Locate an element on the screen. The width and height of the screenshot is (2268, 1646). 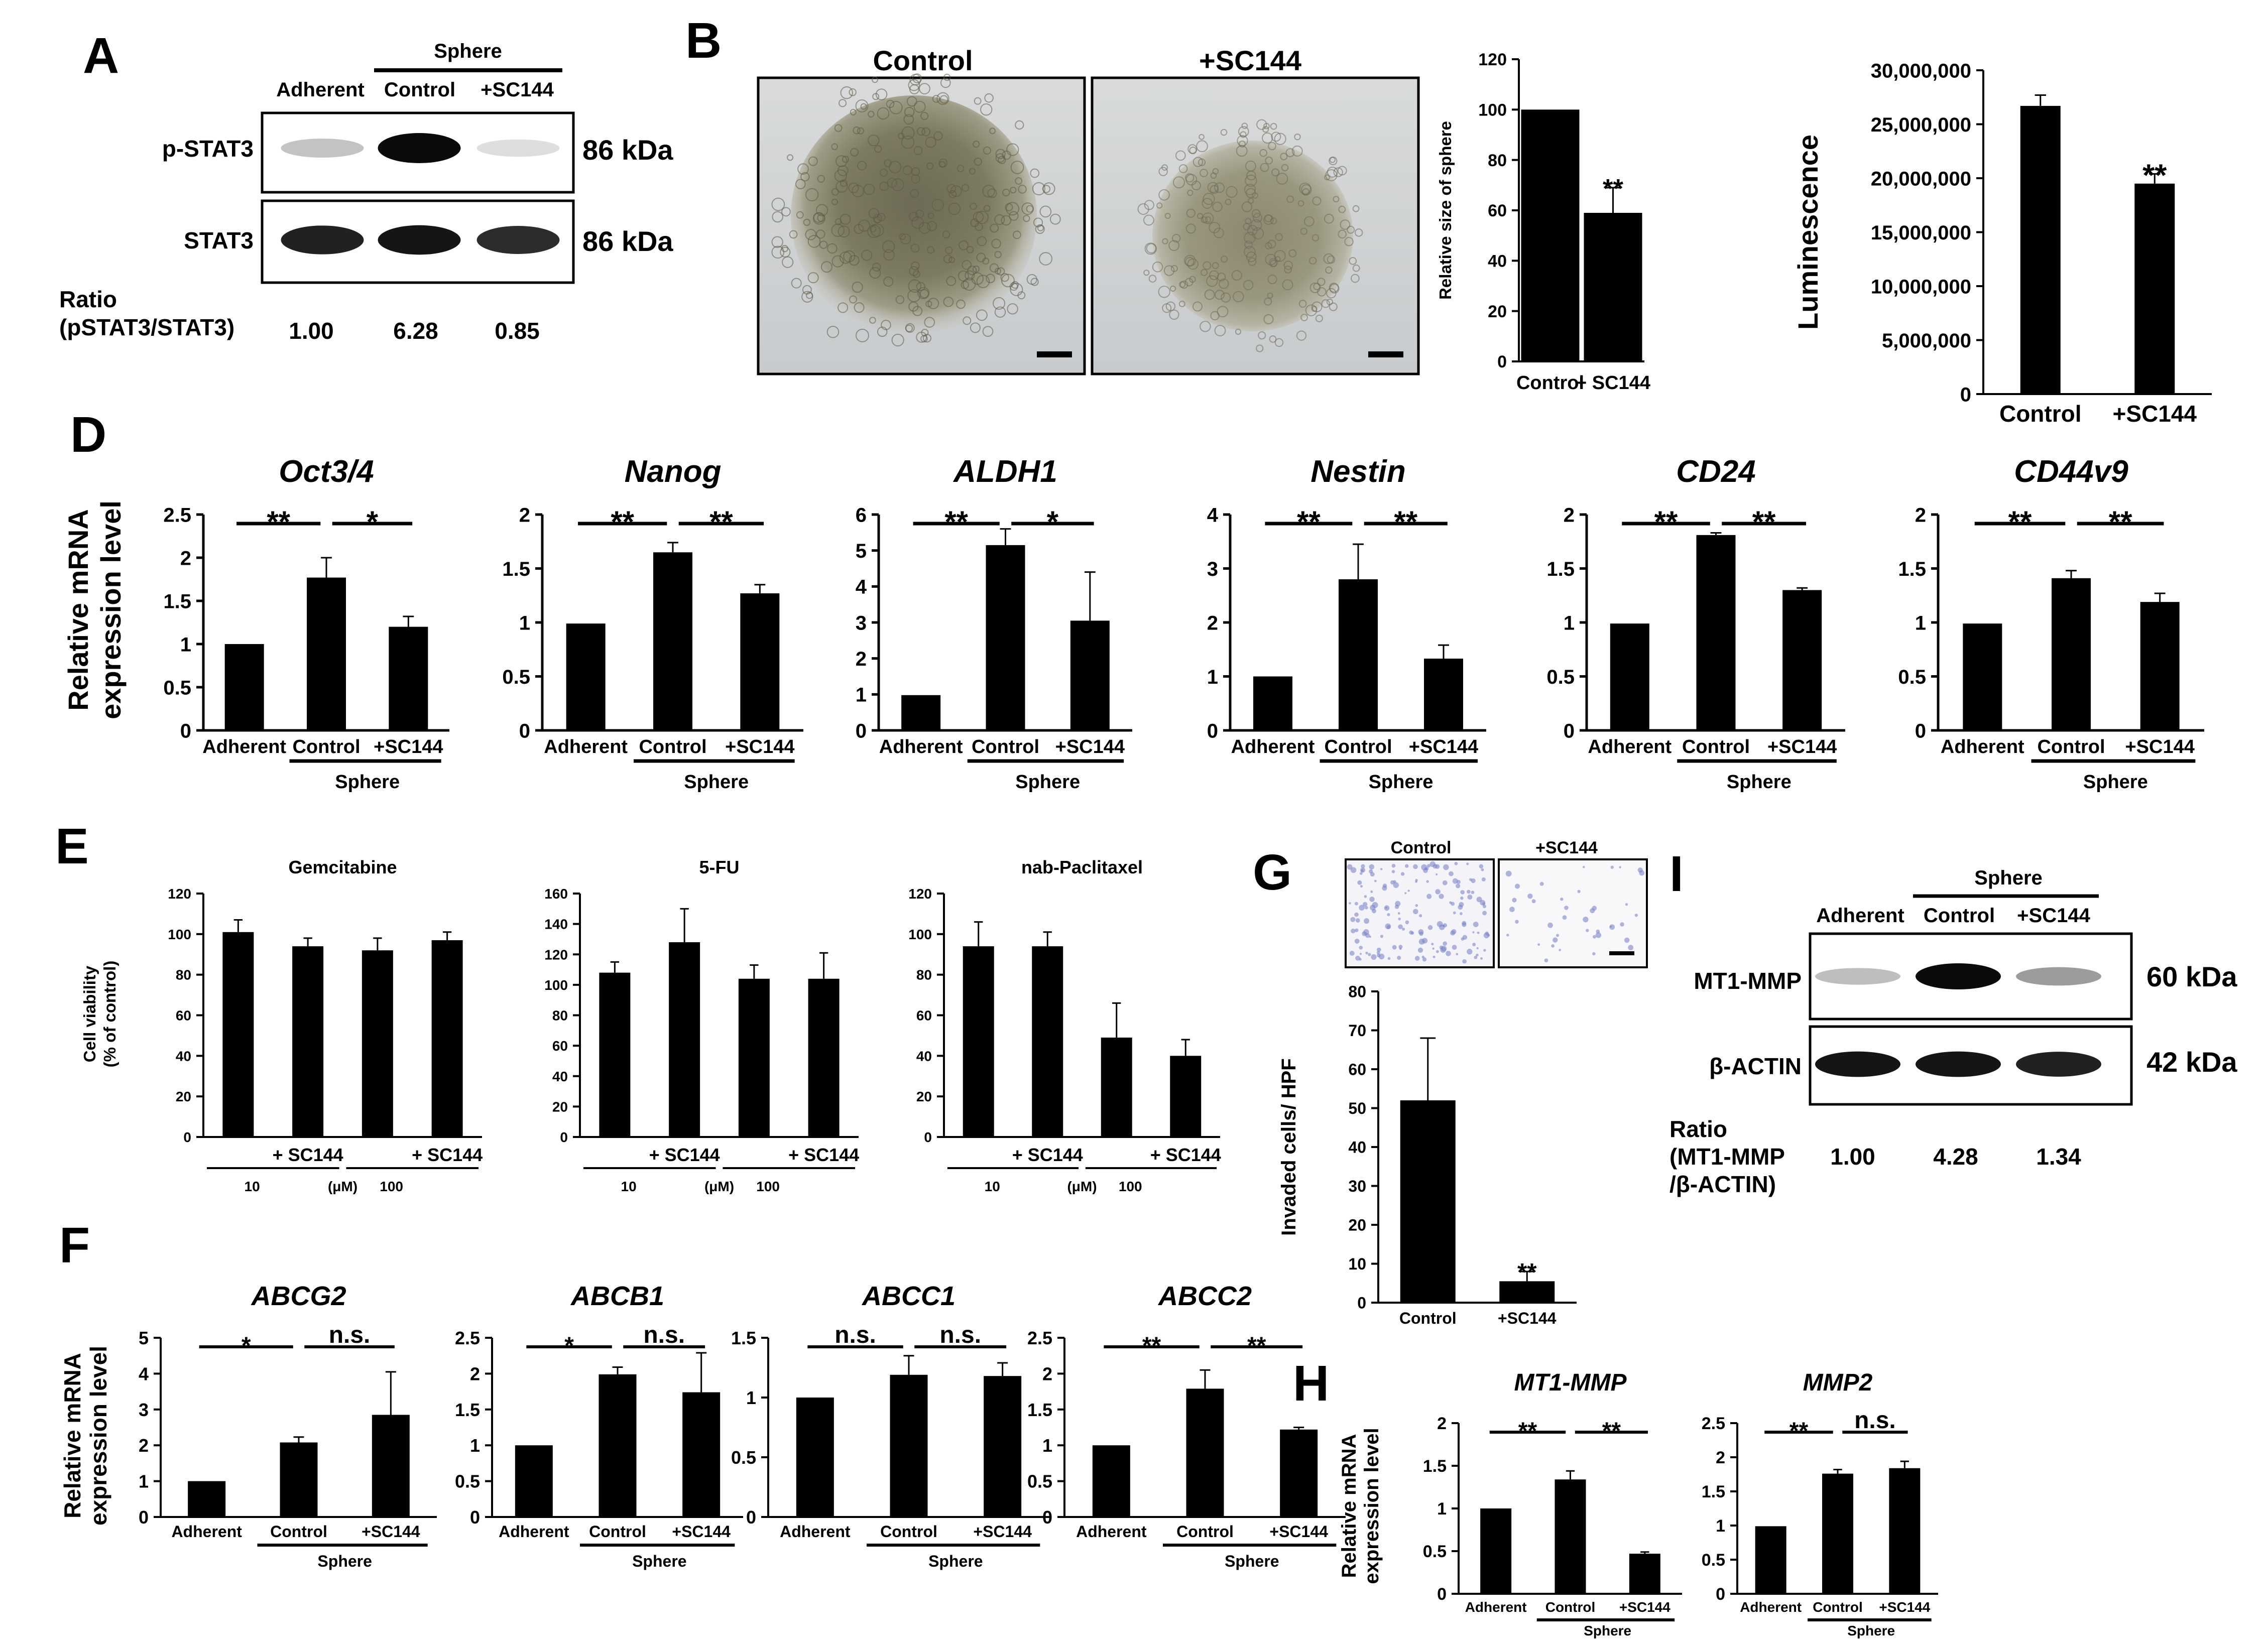
dose-label: 100 is located at coordinates (391, 1186).